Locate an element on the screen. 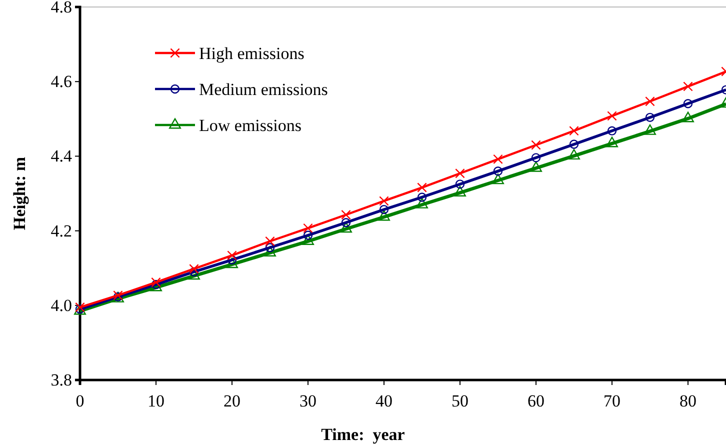  y-tick-label: 4.6 is located at coordinates (61, 82).